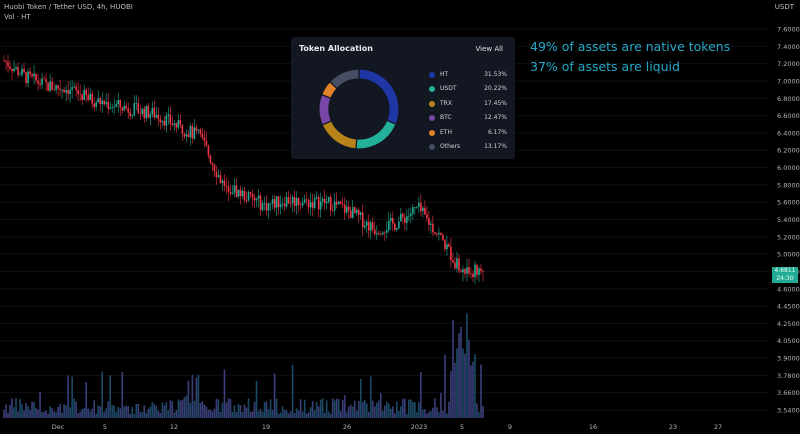 The image size is (800, 434). Describe the element at coordinates (788, 220) in the screenshot. I see `price-tick-label: 5.4000` at that location.